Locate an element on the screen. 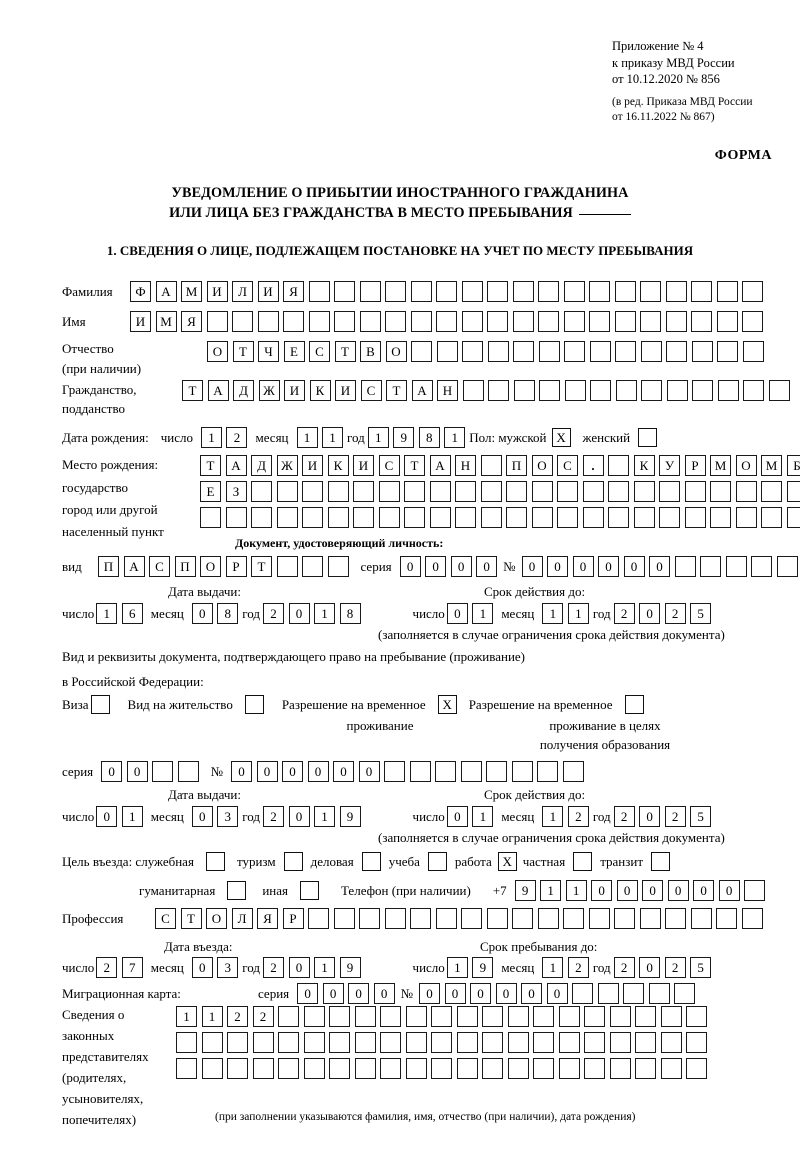 This screenshot has height=1163, width=800. form-cell: К is located at coordinates (644, 465).